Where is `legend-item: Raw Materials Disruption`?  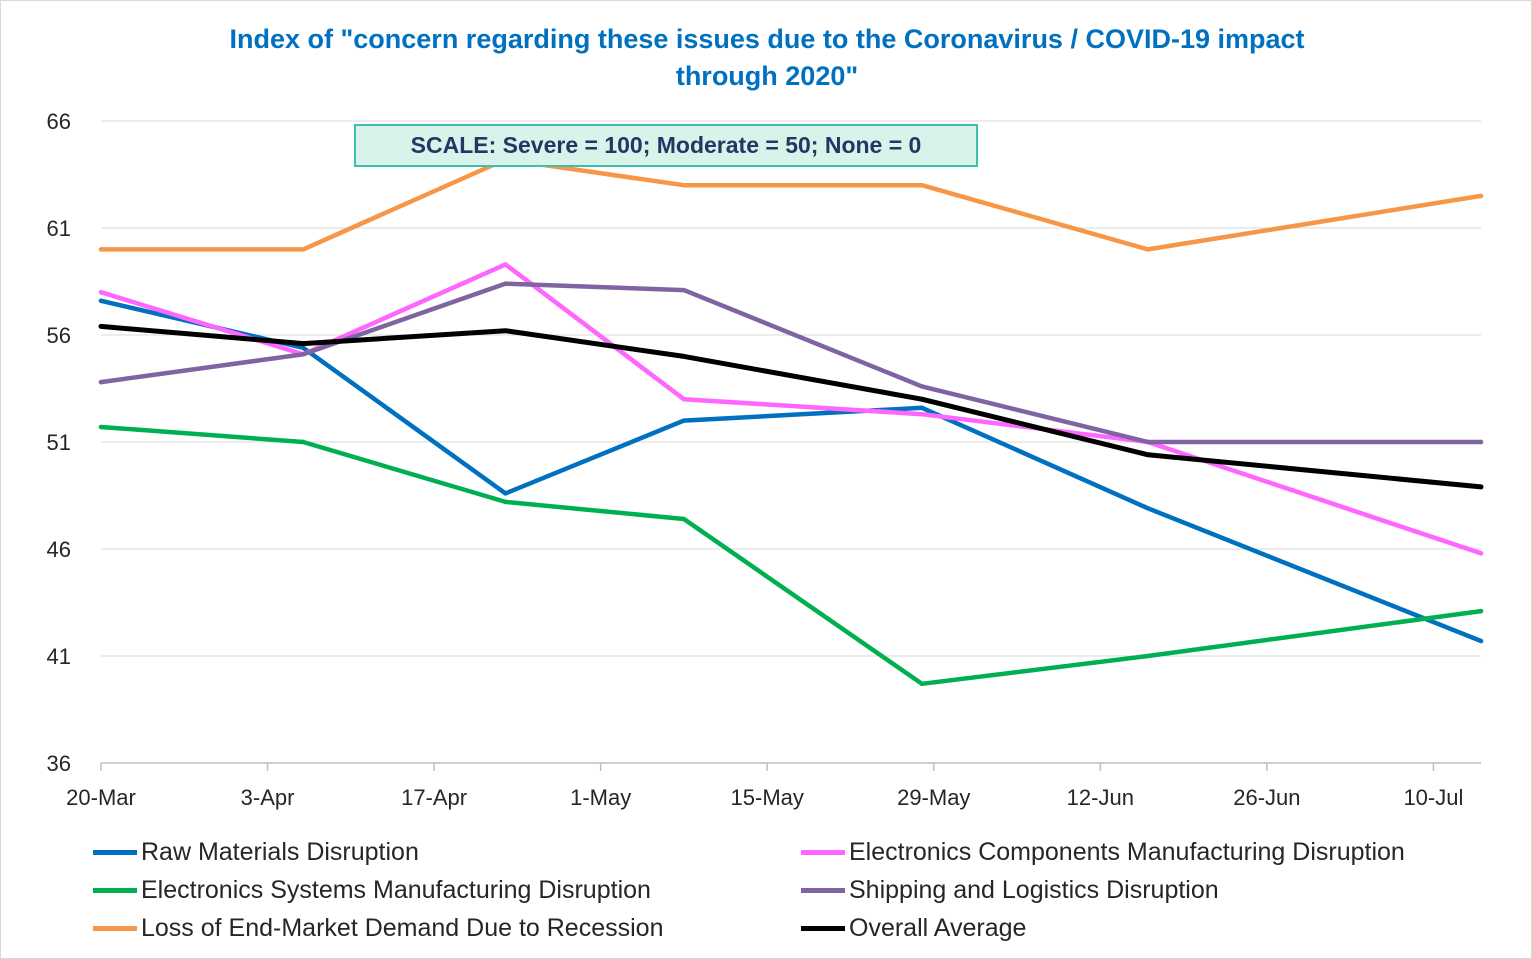 legend-item: Raw Materials Disruption is located at coordinates (256, 852).